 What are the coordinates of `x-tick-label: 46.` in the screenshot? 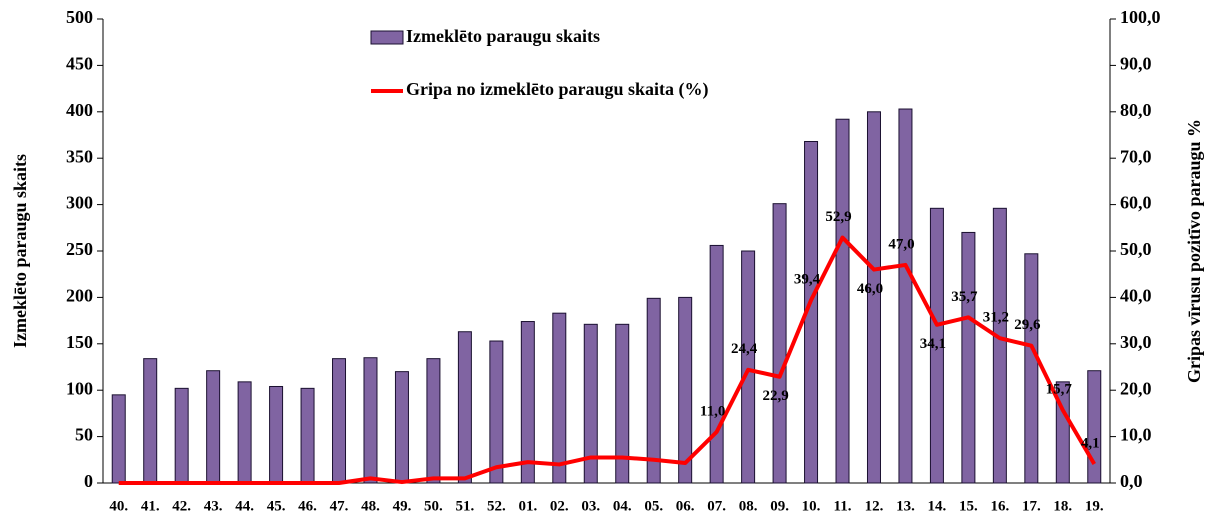 It's located at (307, 506).